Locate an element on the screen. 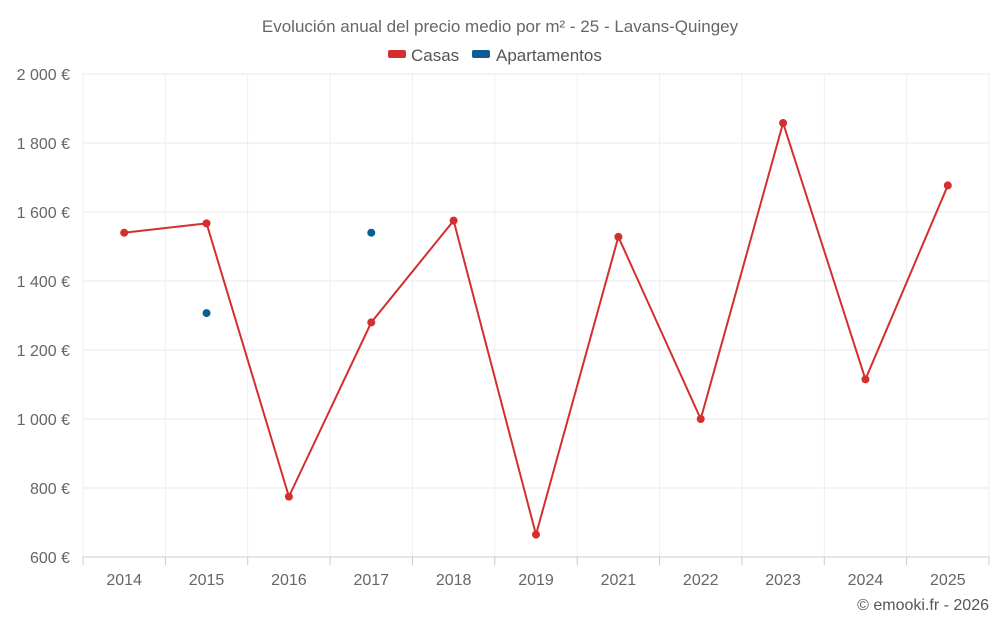 Image resolution: width=1000 pixels, height=625 pixels. data-point-casas-2018 is located at coordinates (453, 220).